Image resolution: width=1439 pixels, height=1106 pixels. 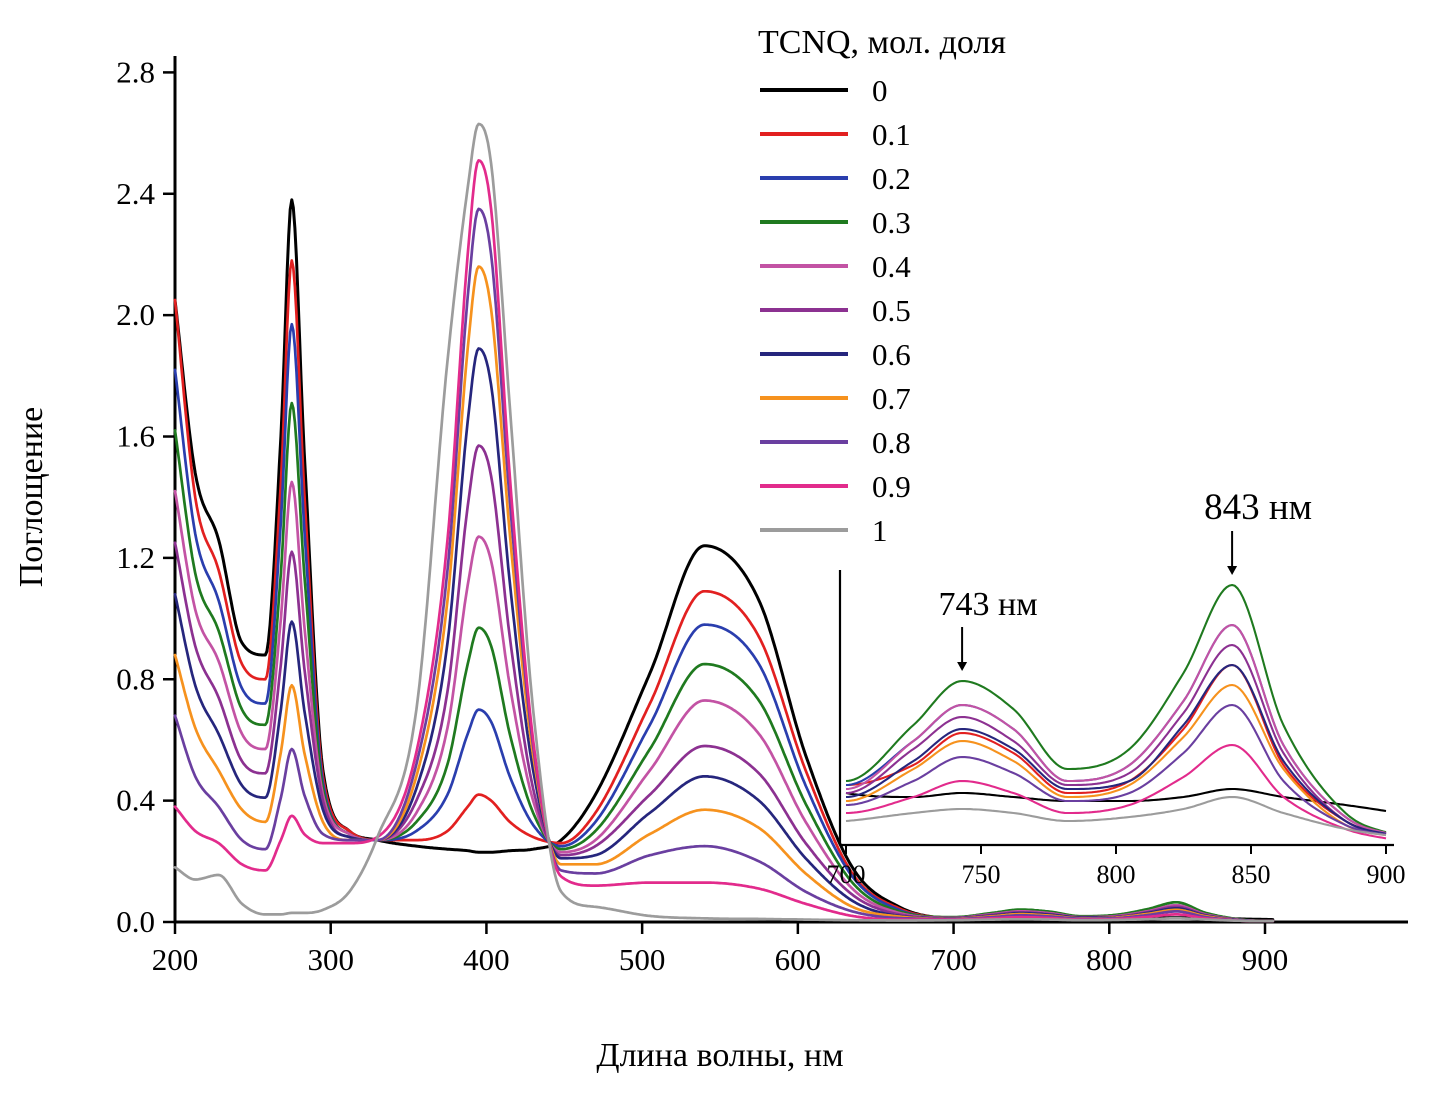 I want to click on legend-label-0.1: 0.1, so click(x=891, y=134).